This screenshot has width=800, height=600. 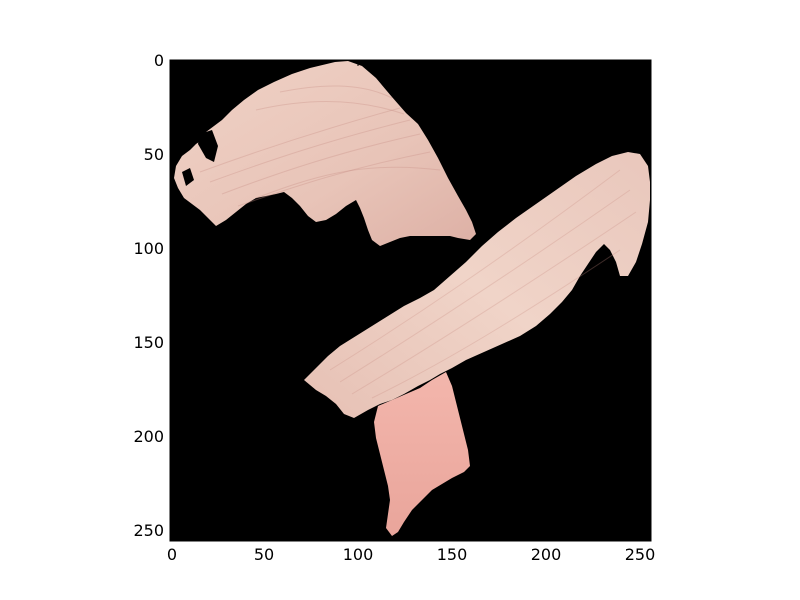 What do you see at coordinates (640, 554) in the screenshot?
I see `x-tick-label: 250` at bounding box center [640, 554].